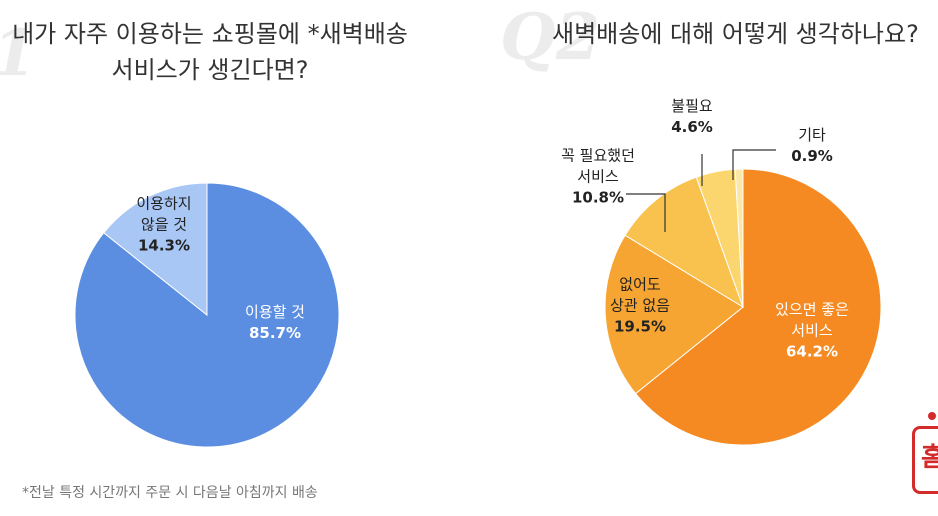 This screenshot has width=938, height=516. I want to click on q2-number-watermark: Q2, so click(550, 37).